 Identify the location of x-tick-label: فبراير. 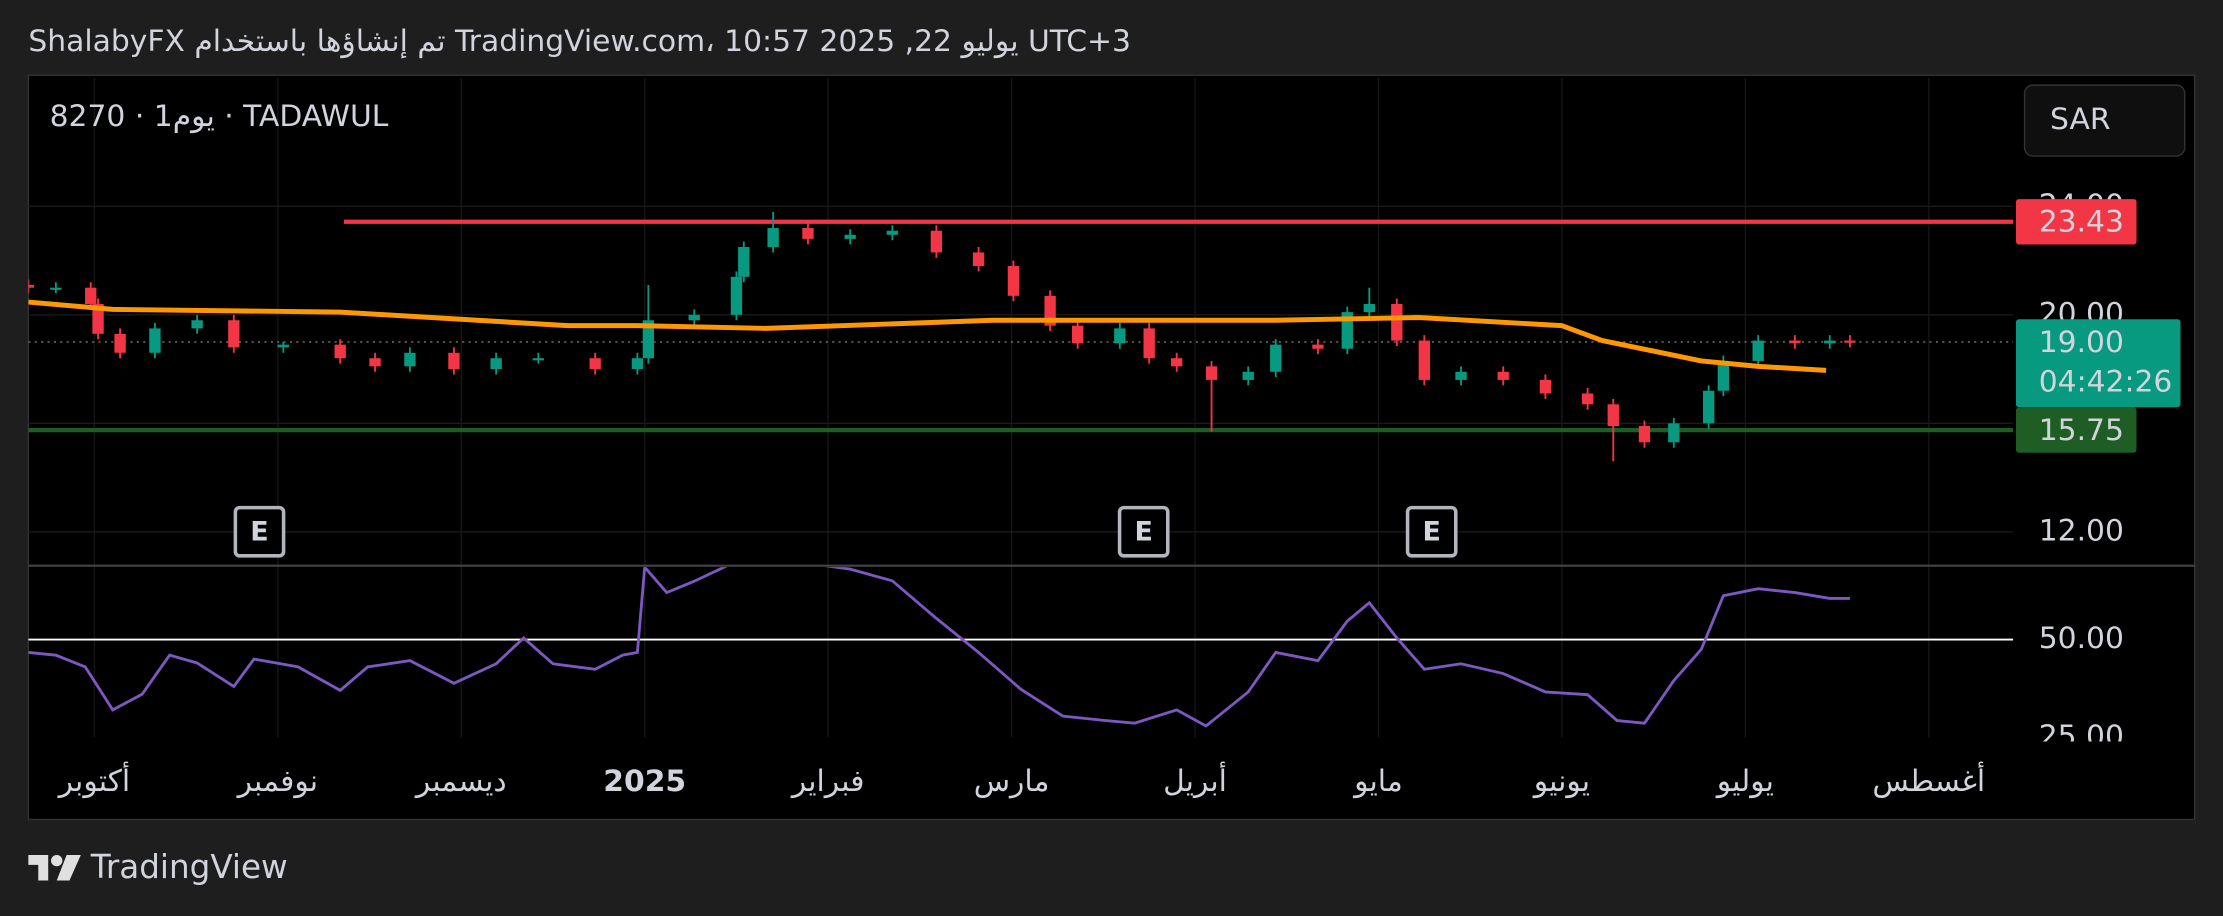
(827, 781).